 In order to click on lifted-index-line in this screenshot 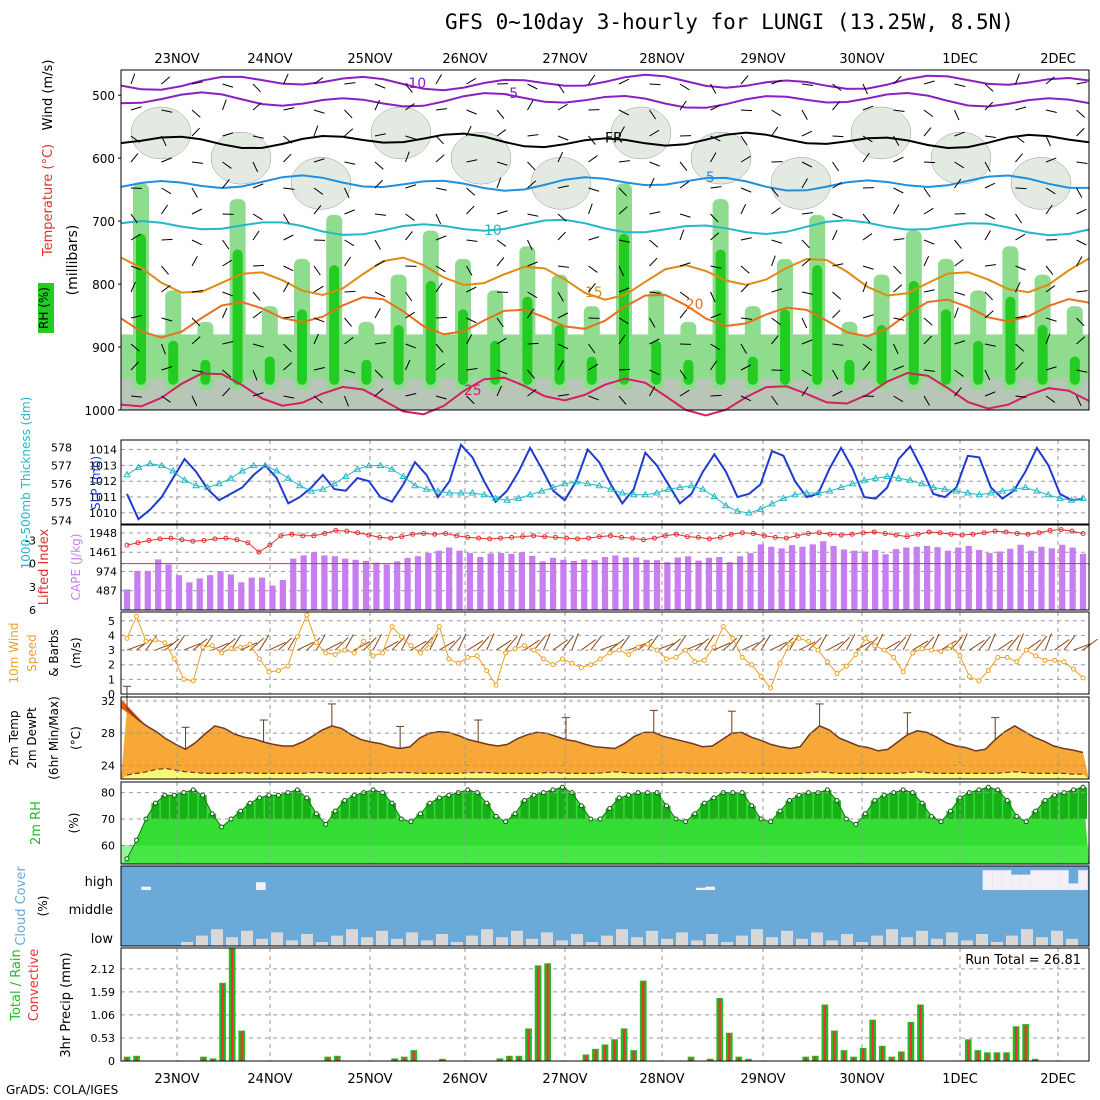, I will do `click(605, 541)`.